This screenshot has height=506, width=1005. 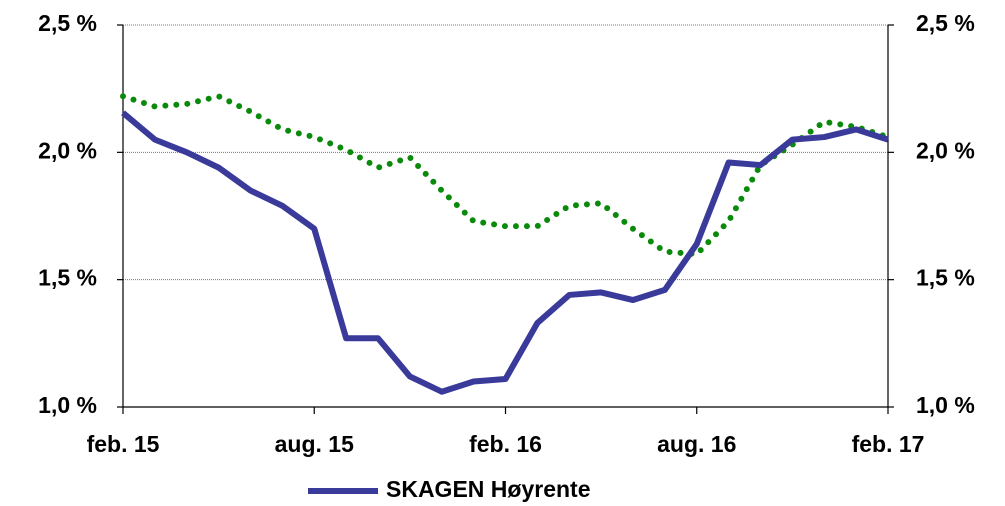 I want to click on legend-label: SKAGEN Høyrente, so click(x=488, y=489).